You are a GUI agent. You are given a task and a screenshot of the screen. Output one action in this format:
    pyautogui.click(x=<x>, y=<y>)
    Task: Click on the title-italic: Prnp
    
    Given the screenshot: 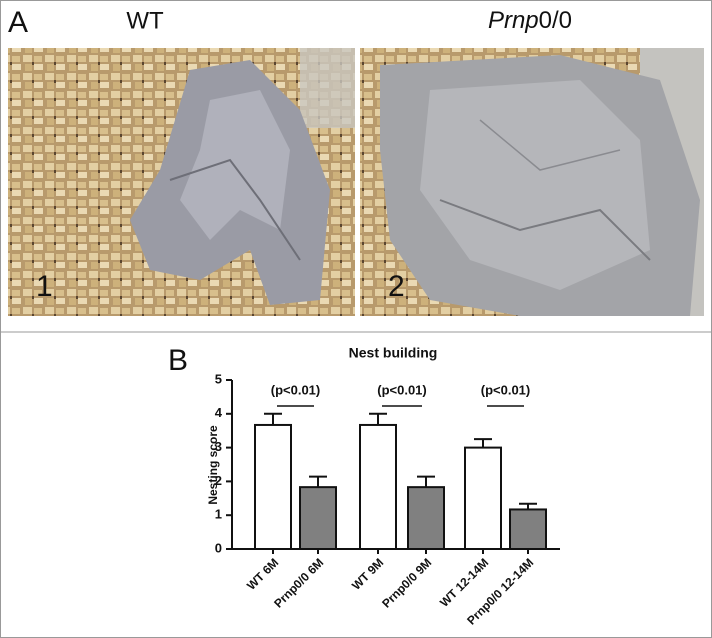 What is the action you would take?
    pyautogui.click(x=513, y=20)
    